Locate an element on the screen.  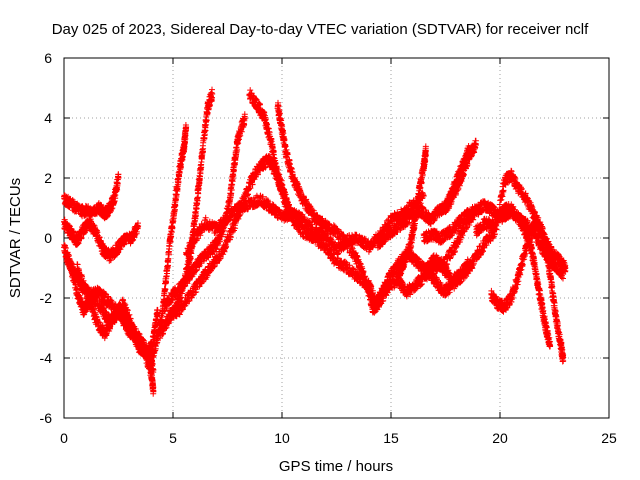
x-tick-label: 5 is located at coordinates (173, 438).